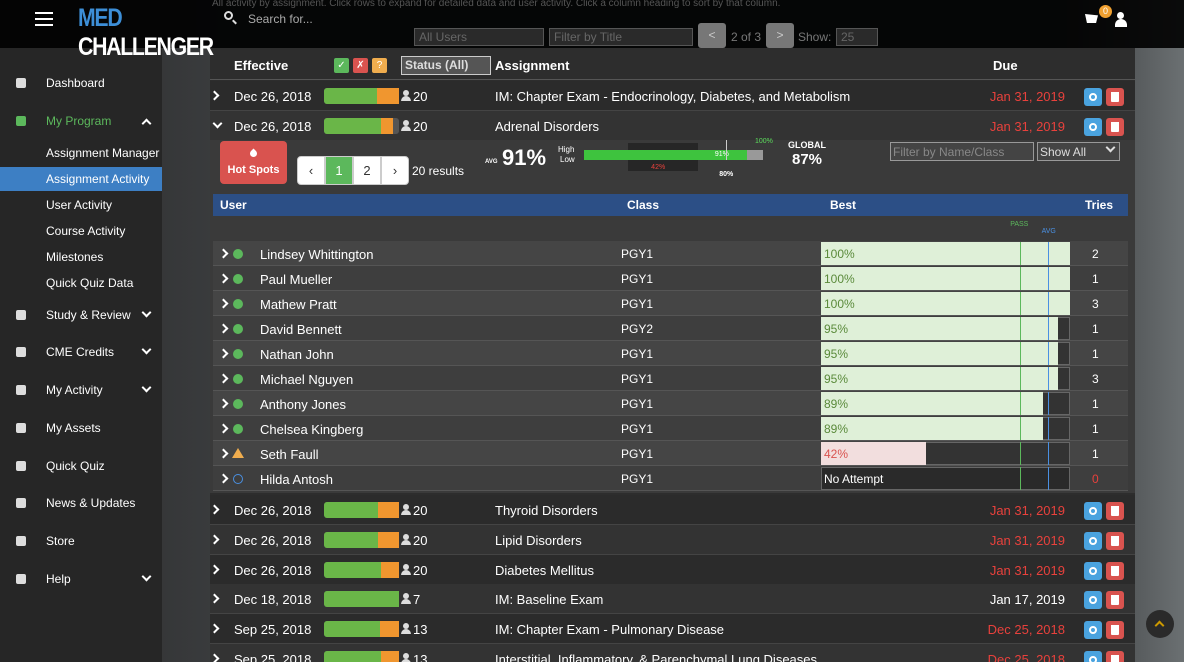 This screenshot has height=662, width=1184. What do you see at coordinates (98, 179) in the screenshot?
I see `submenu-item: Assignment Activity` at bounding box center [98, 179].